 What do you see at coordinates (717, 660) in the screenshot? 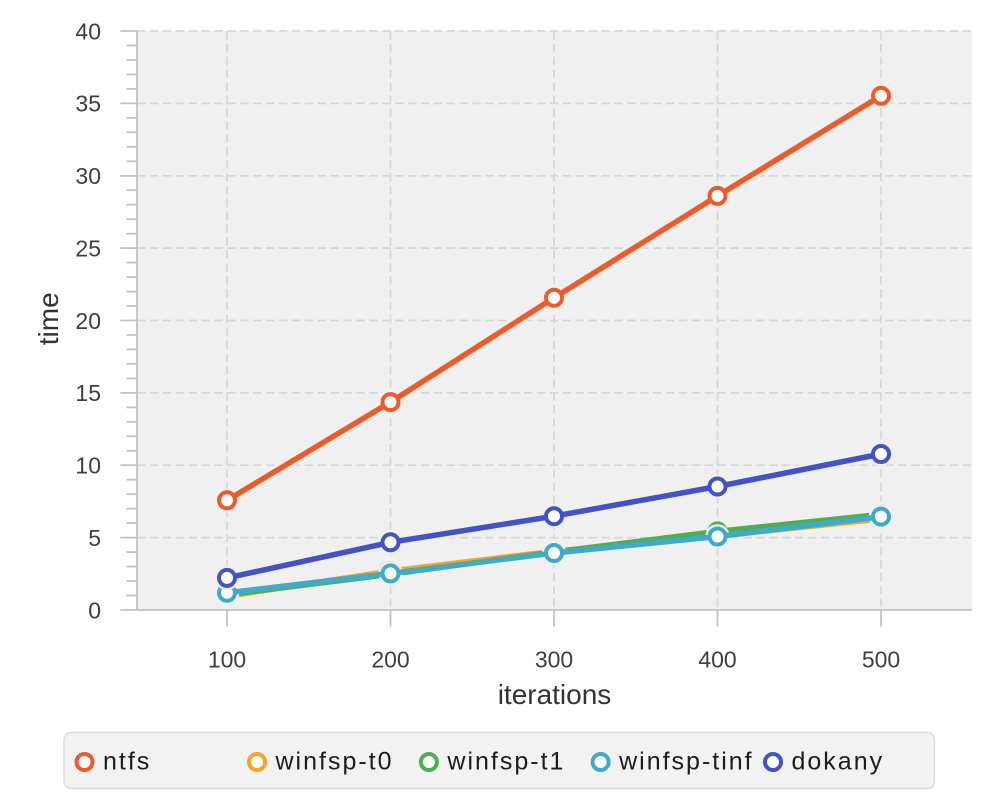
I see `svg-text: 400` at bounding box center [717, 660].